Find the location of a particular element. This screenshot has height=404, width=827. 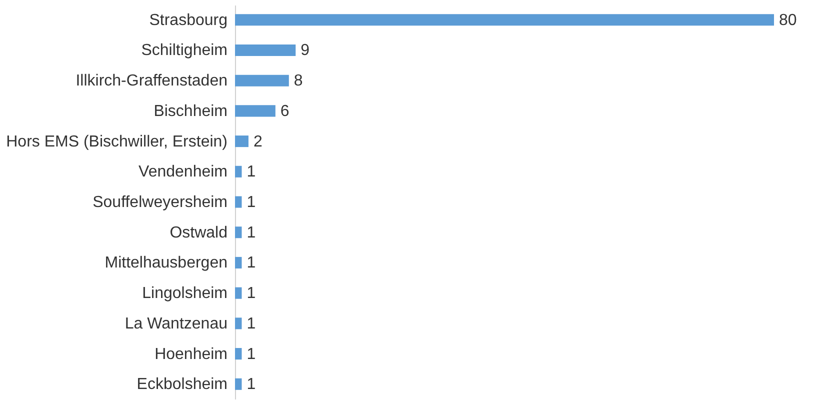

y-tick-label: Strasbourg is located at coordinates (188, 20).